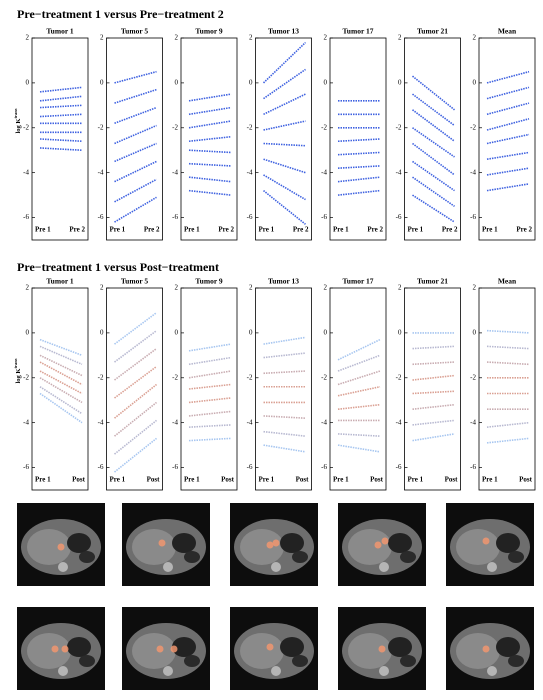 This screenshot has width=543, height=700. I want to click on panel-title: Tumor 1, so click(60, 281).